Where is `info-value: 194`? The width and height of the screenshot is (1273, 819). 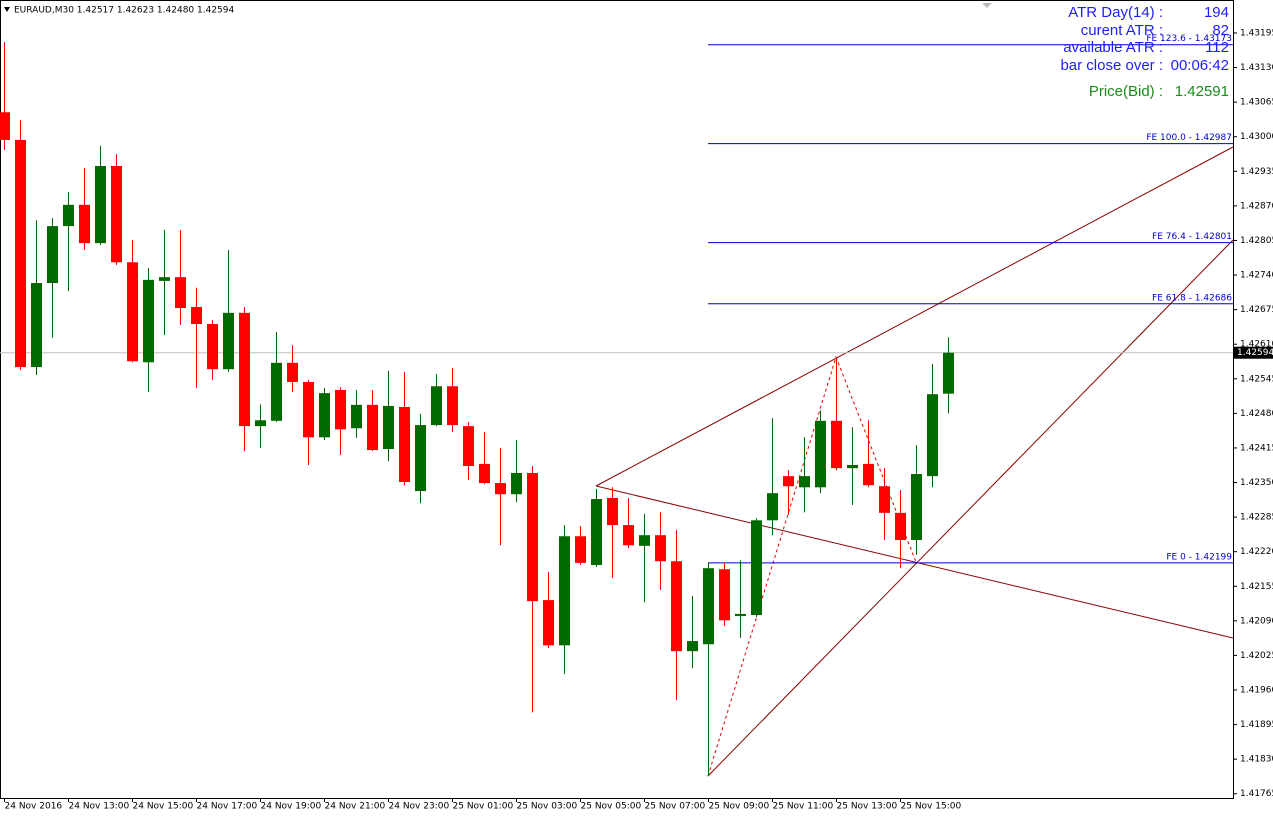
info-value: 194 is located at coordinates (1216, 12).